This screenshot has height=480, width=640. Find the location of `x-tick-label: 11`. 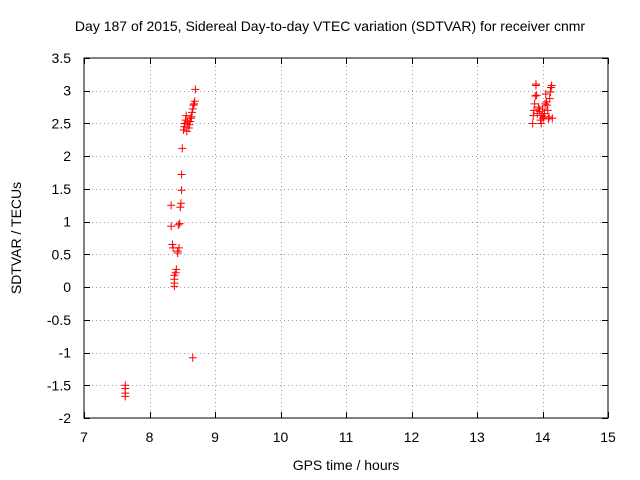

x-tick-label: 11 is located at coordinates (346, 437).